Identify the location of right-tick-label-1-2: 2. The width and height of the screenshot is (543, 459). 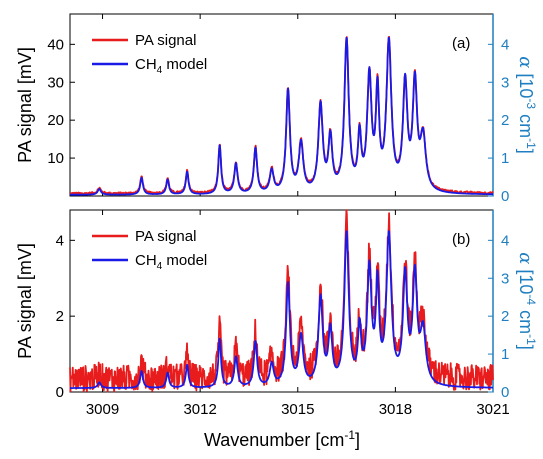
(505, 316).